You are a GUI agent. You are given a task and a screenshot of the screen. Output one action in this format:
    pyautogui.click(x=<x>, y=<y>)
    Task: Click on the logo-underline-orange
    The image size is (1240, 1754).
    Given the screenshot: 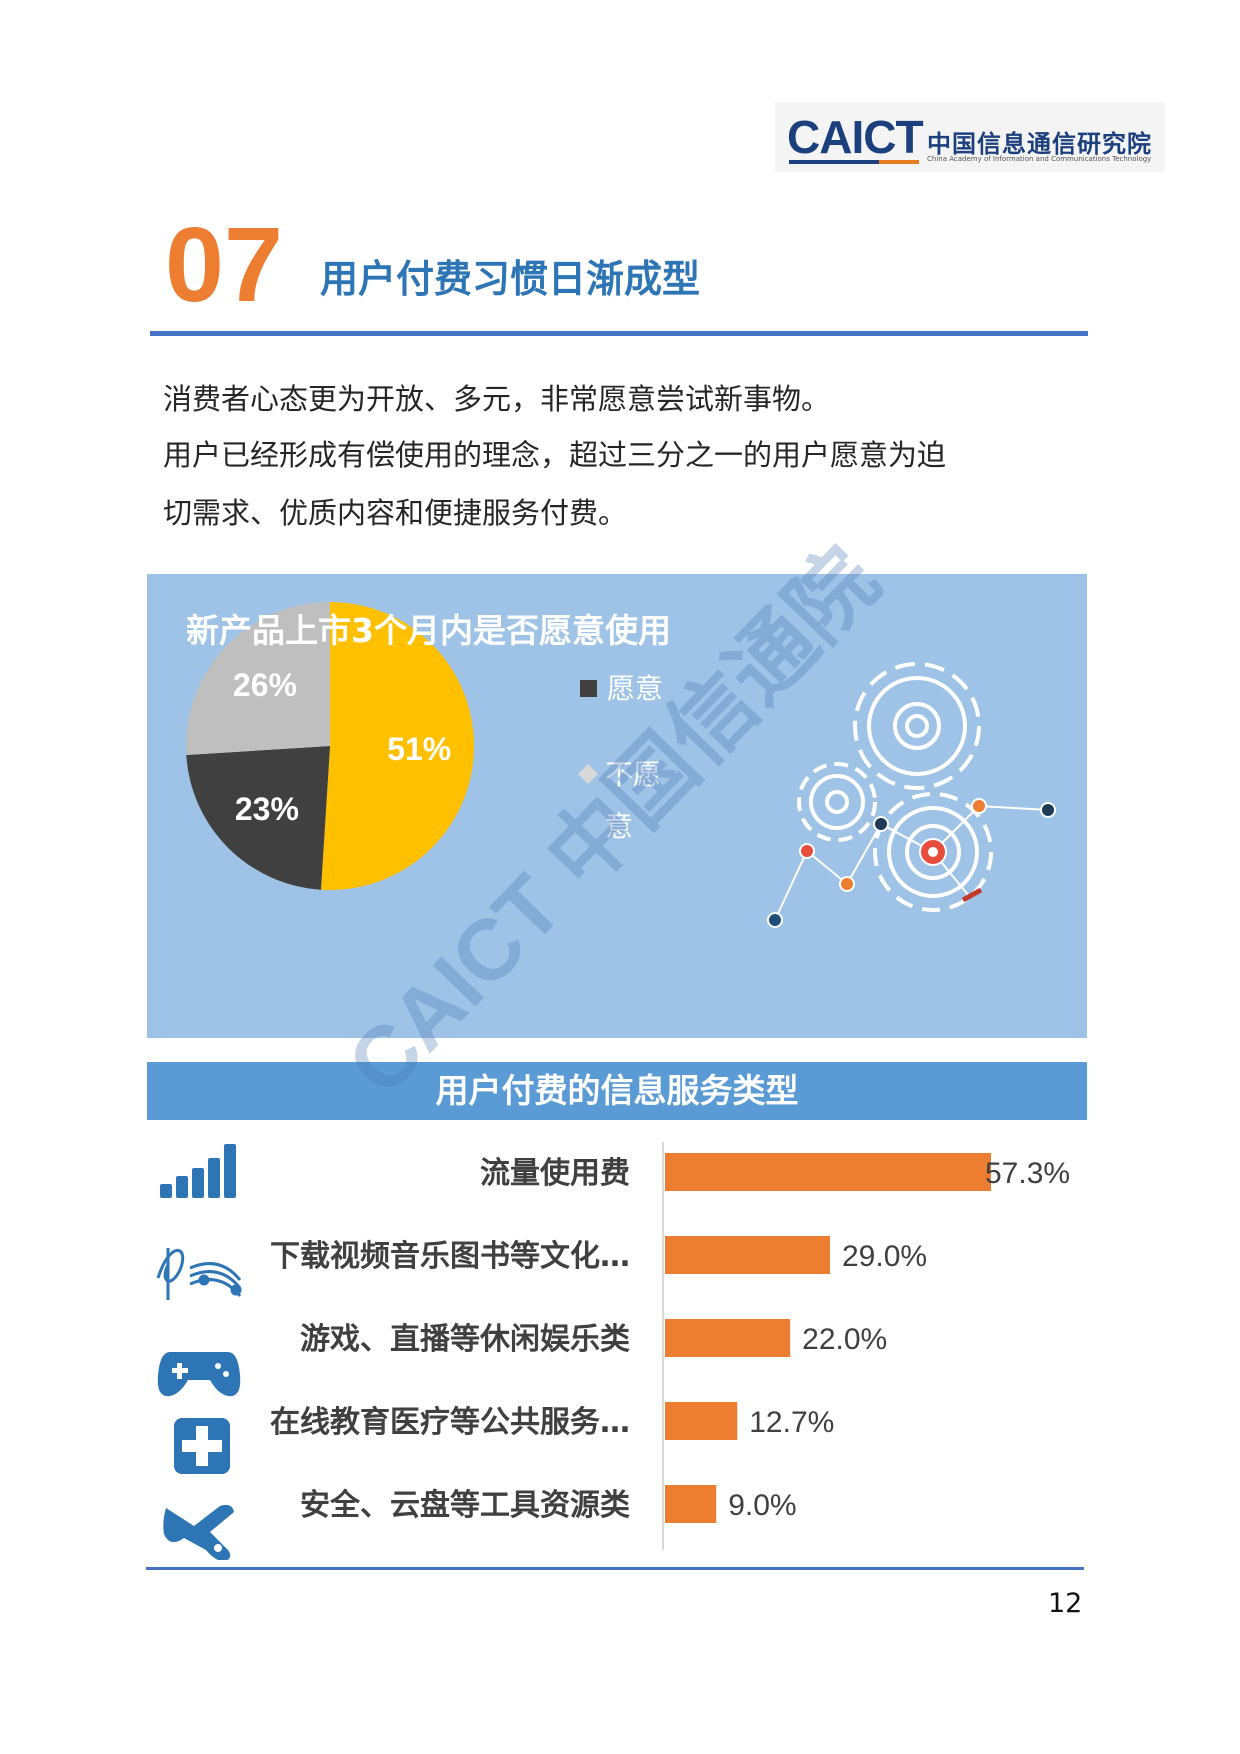 What is the action you would take?
    pyautogui.click(x=899, y=162)
    